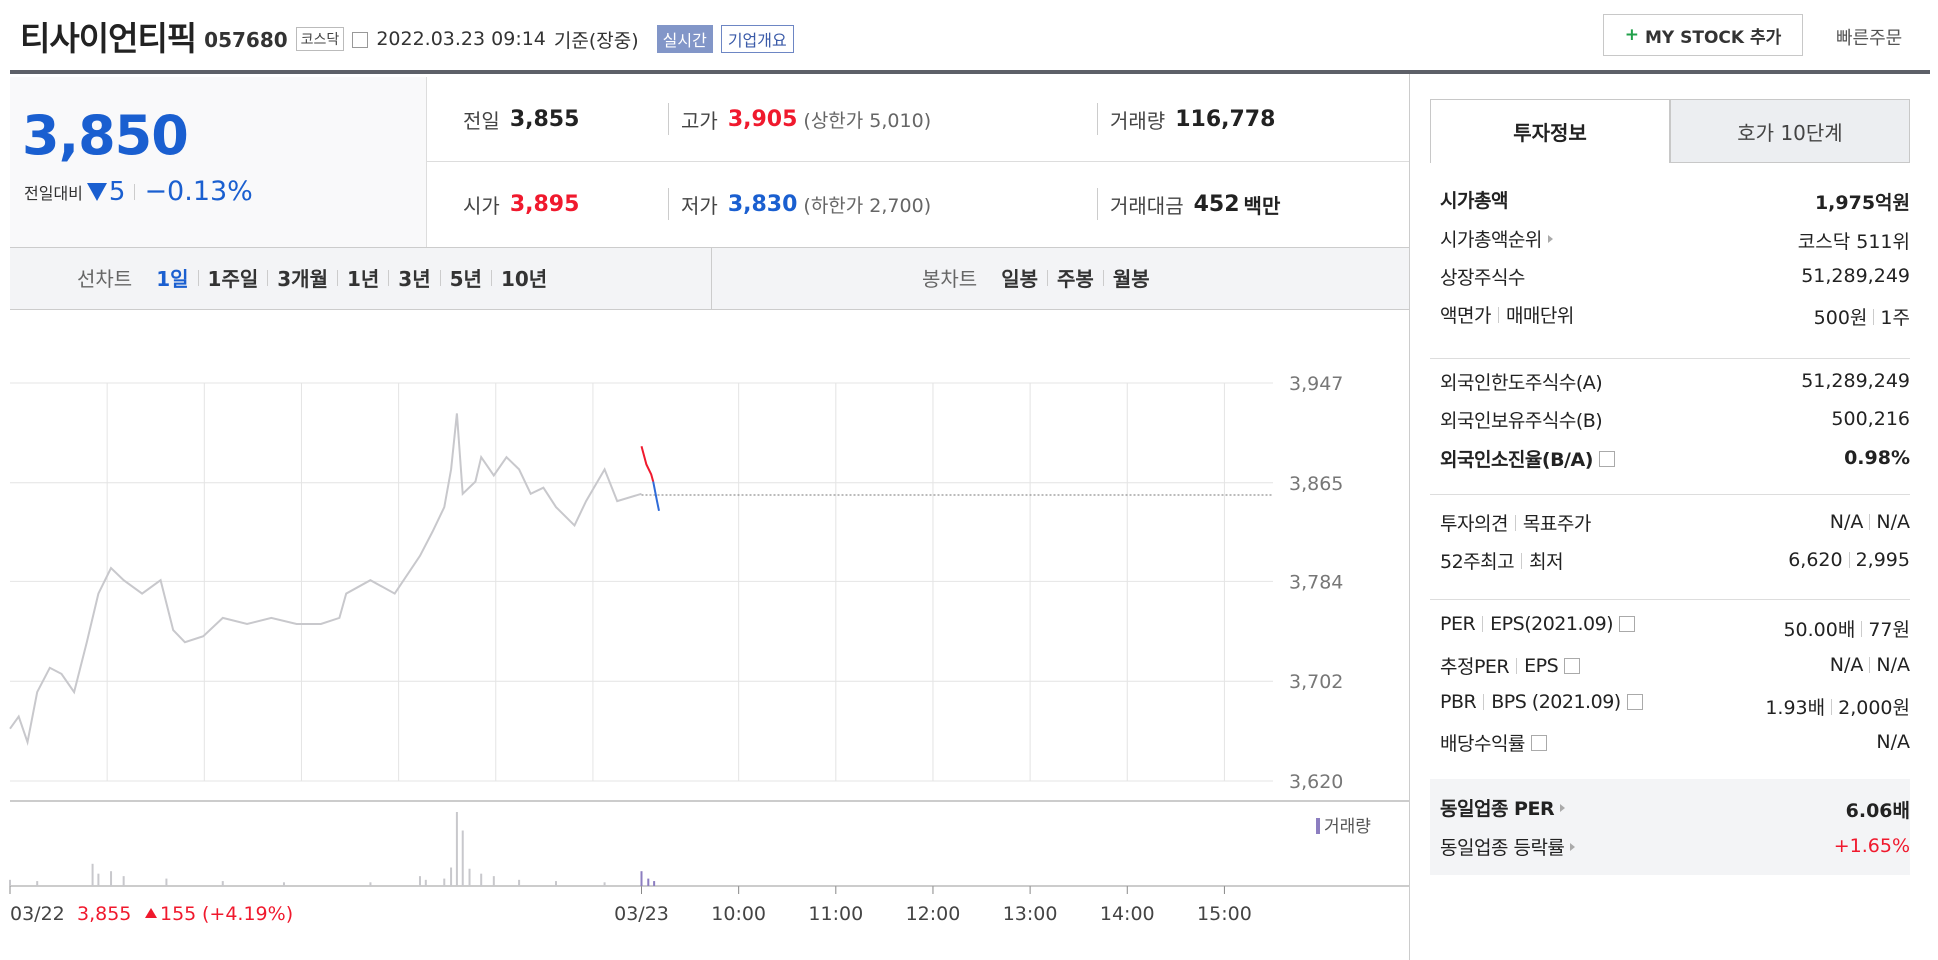 This screenshot has width=1938, height=960. What do you see at coordinates (1790, 131) in the screenshot?
I see `sidebar-tab: 호가 10단계` at bounding box center [1790, 131].